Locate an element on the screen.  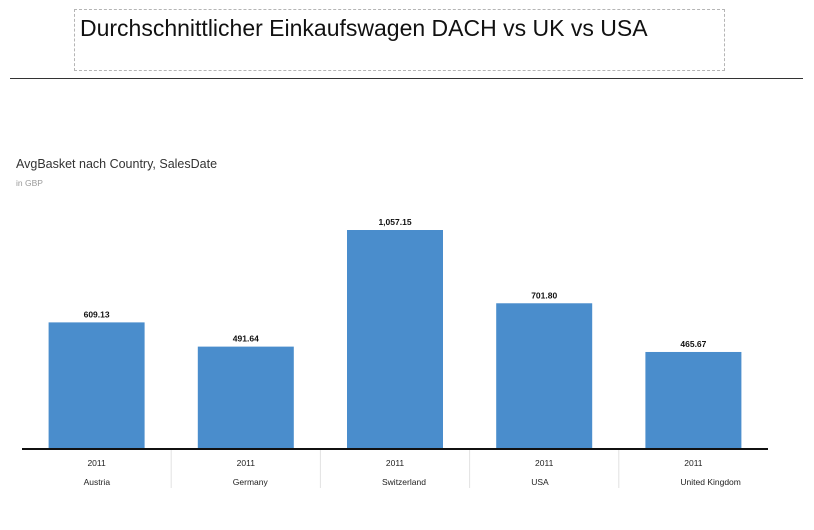
x-tick-country: United Kingdom is located at coordinates (710, 482).